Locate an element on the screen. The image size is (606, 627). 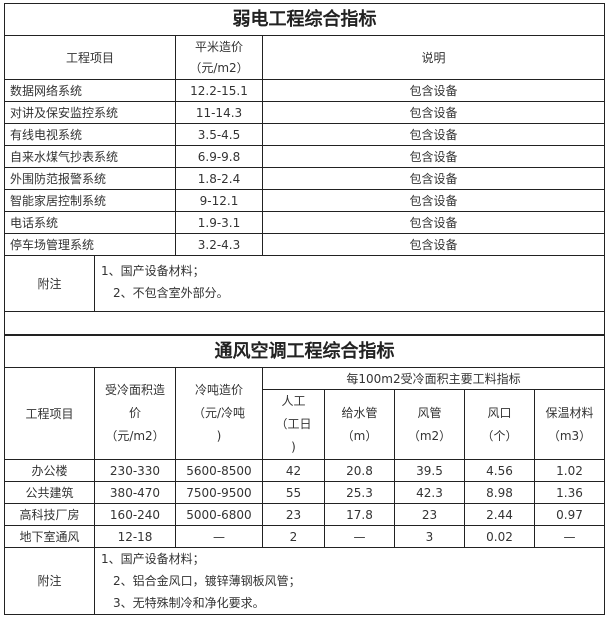
weak-note-label: 附注 is located at coordinates (49, 283).